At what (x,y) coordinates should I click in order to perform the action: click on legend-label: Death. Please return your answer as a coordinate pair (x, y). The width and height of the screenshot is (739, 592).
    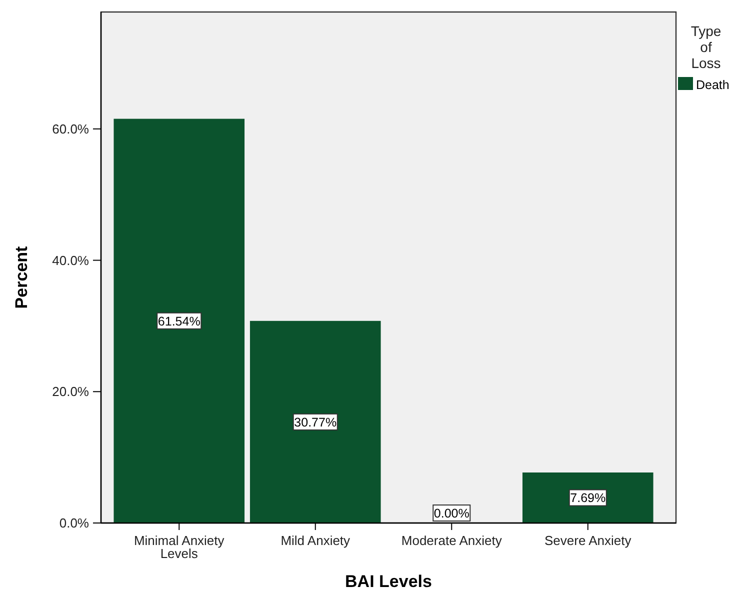
    Looking at the image, I should click on (713, 85).